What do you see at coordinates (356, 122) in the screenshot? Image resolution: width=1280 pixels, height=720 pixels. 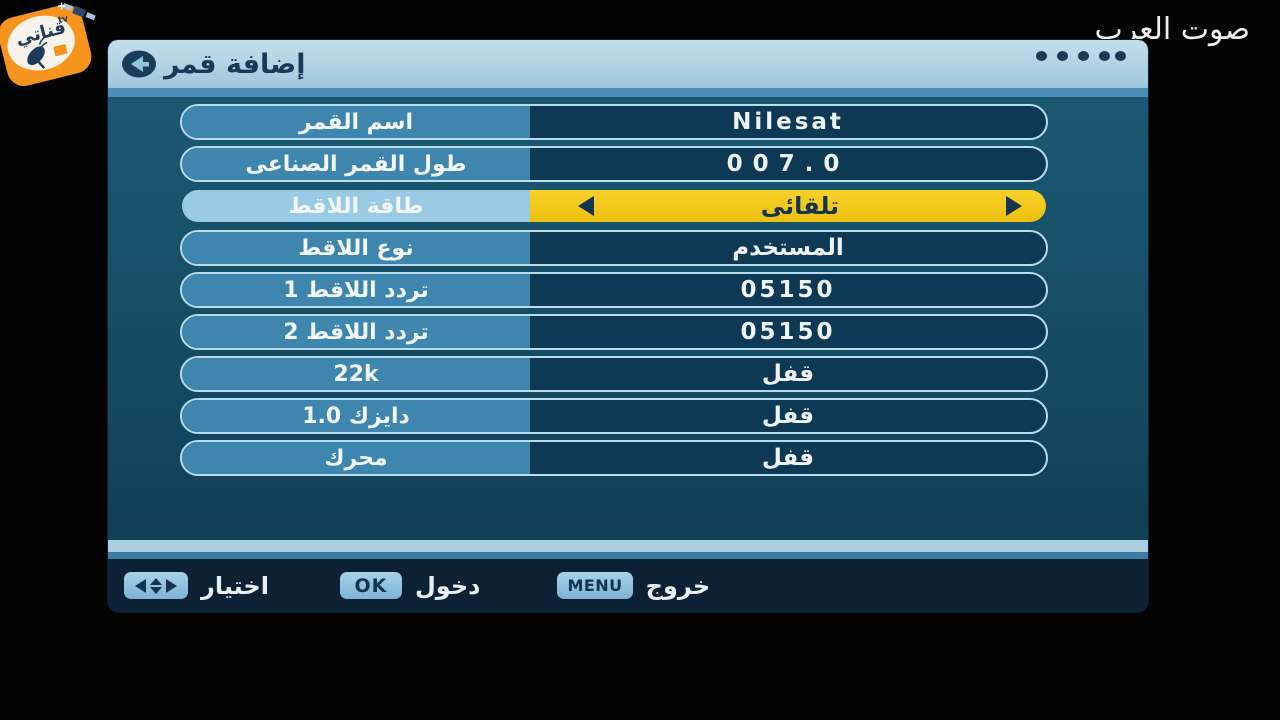 I see `row-label: اسم القمر` at bounding box center [356, 122].